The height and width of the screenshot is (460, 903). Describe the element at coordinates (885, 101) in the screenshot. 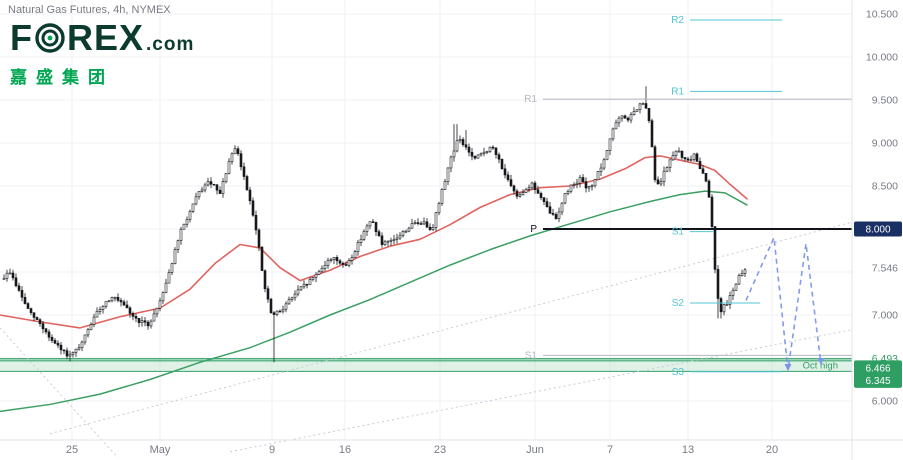

I see `price-axis-label: 9.500` at that location.